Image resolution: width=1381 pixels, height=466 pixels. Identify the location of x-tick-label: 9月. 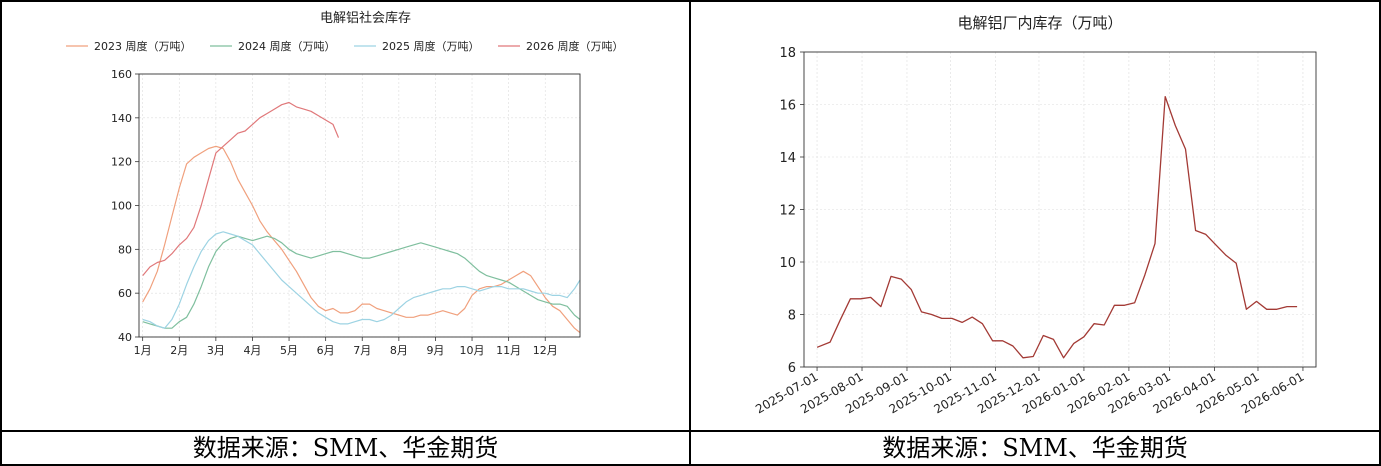
(435, 350).